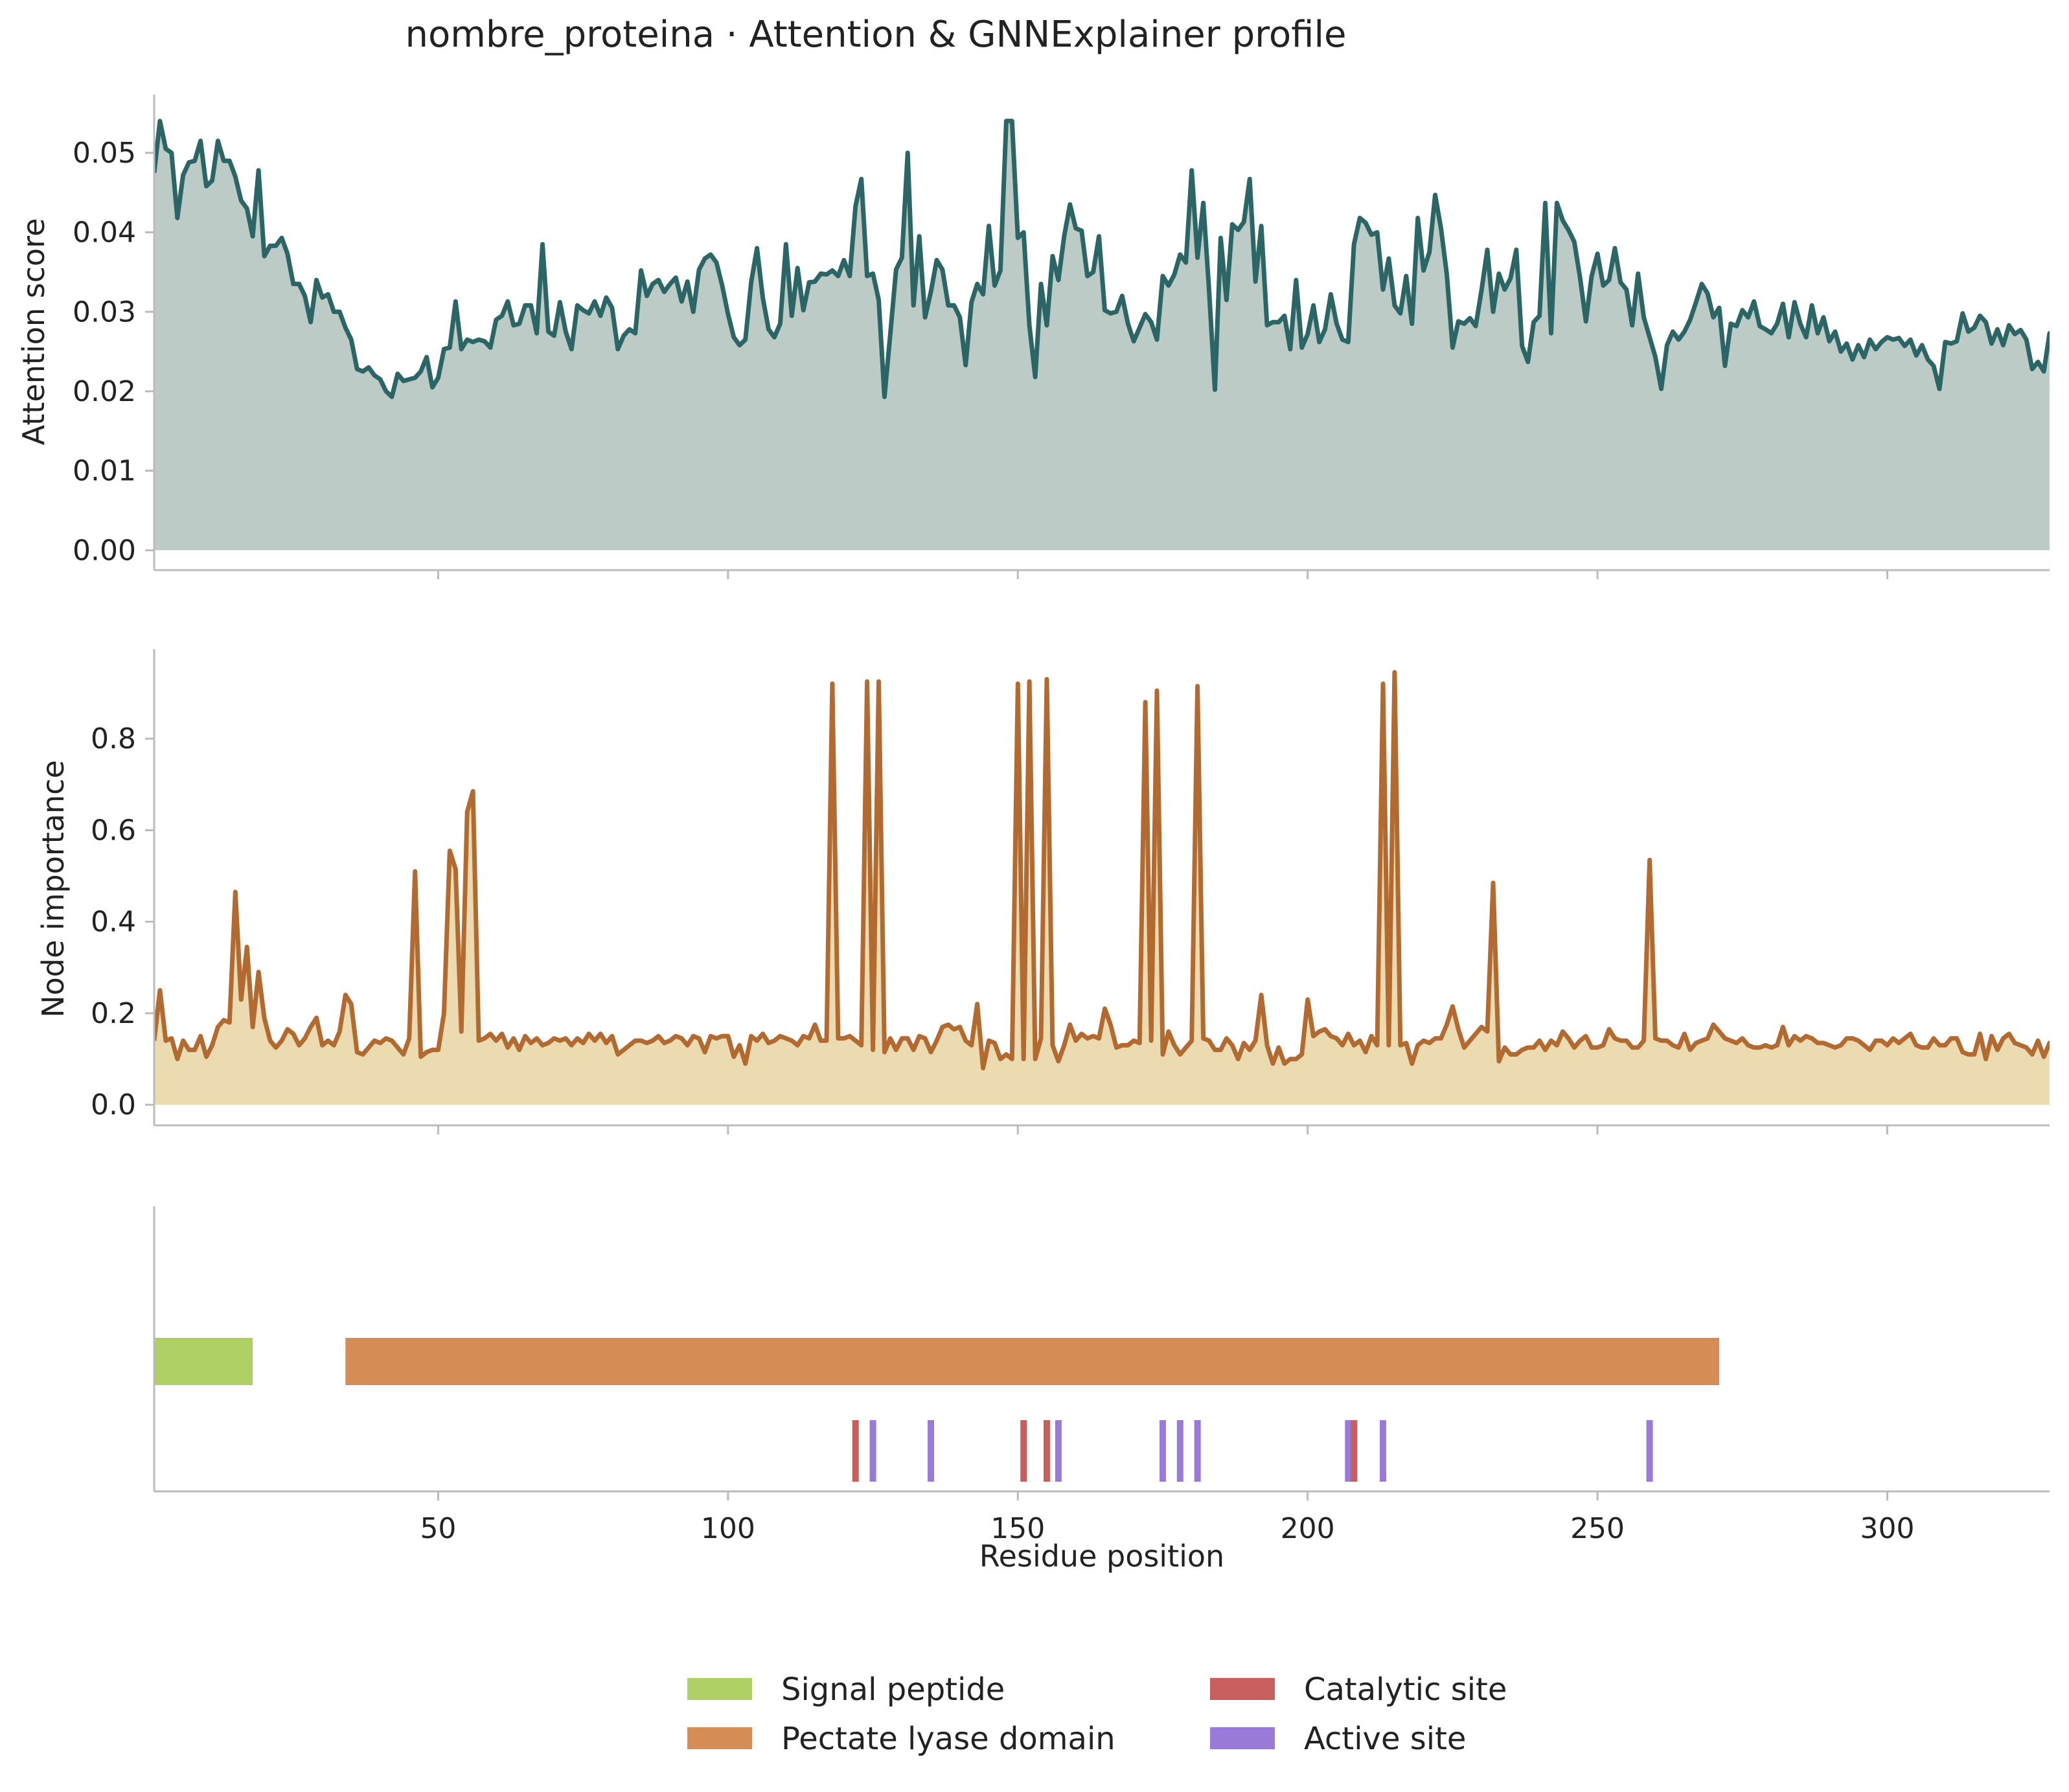  What do you see at coordinates (113, 1014) in the screenshot?
I see `importance-ytick-label: 0.2` at bounding box center [113, 1014].